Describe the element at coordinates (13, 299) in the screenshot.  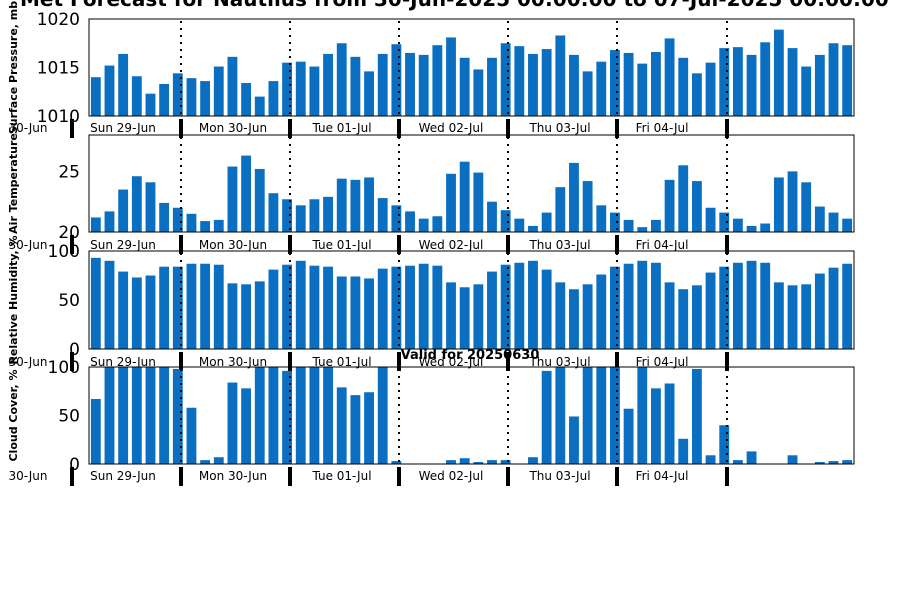
I see `y-axis-label: Relative Humidity, %` at that location.